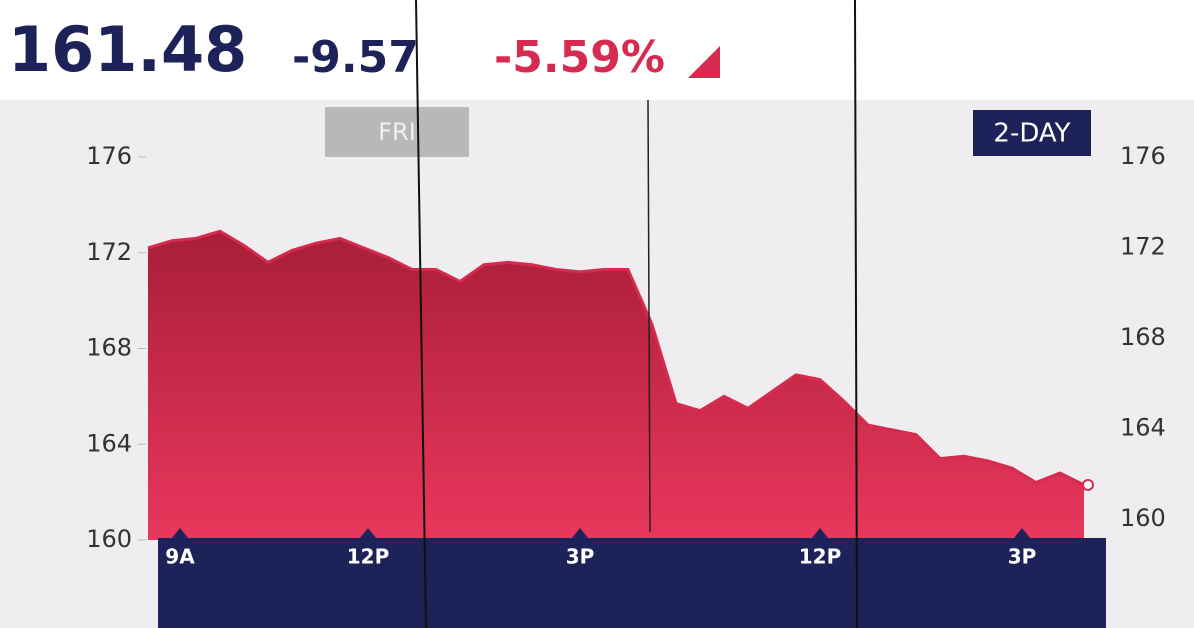 This screenshot has height=628, width=1194. What do you see at coordinates (649, 316) in the screenshot?
I see `day-divider` at bounding box center [649, 316].